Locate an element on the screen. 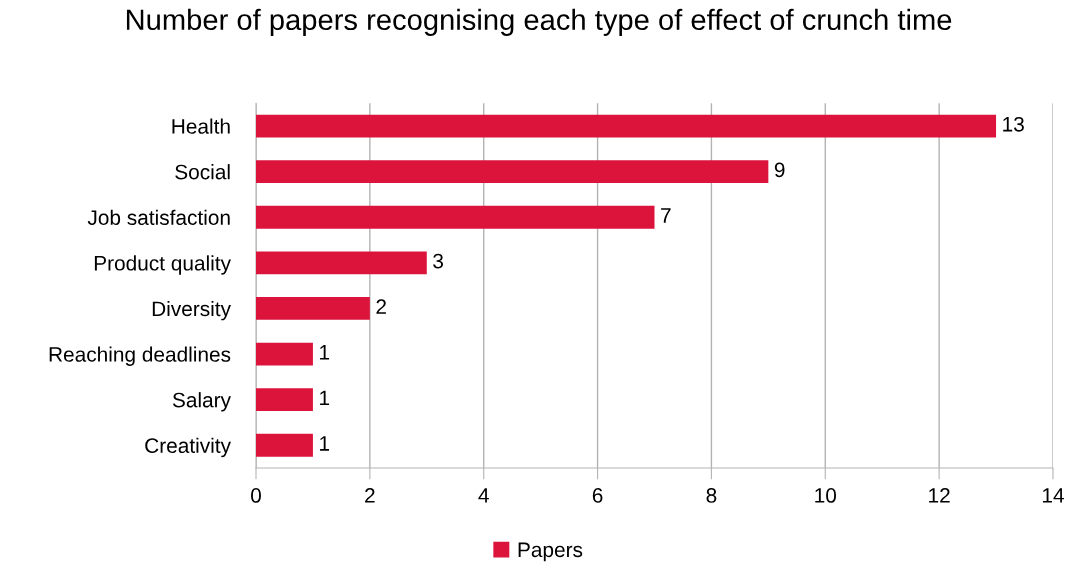 This screenshot has width=1077, height=580. y-tick-label: Job satisfaction is located at coordinates (158, 217).